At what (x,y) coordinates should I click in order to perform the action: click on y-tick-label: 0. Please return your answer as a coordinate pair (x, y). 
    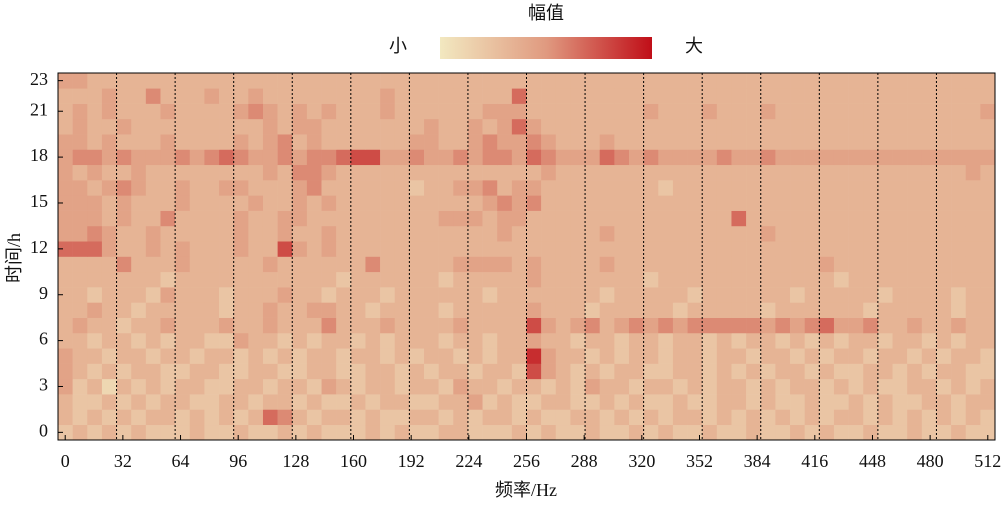
    Looking at the image, I should click on (43, 430).